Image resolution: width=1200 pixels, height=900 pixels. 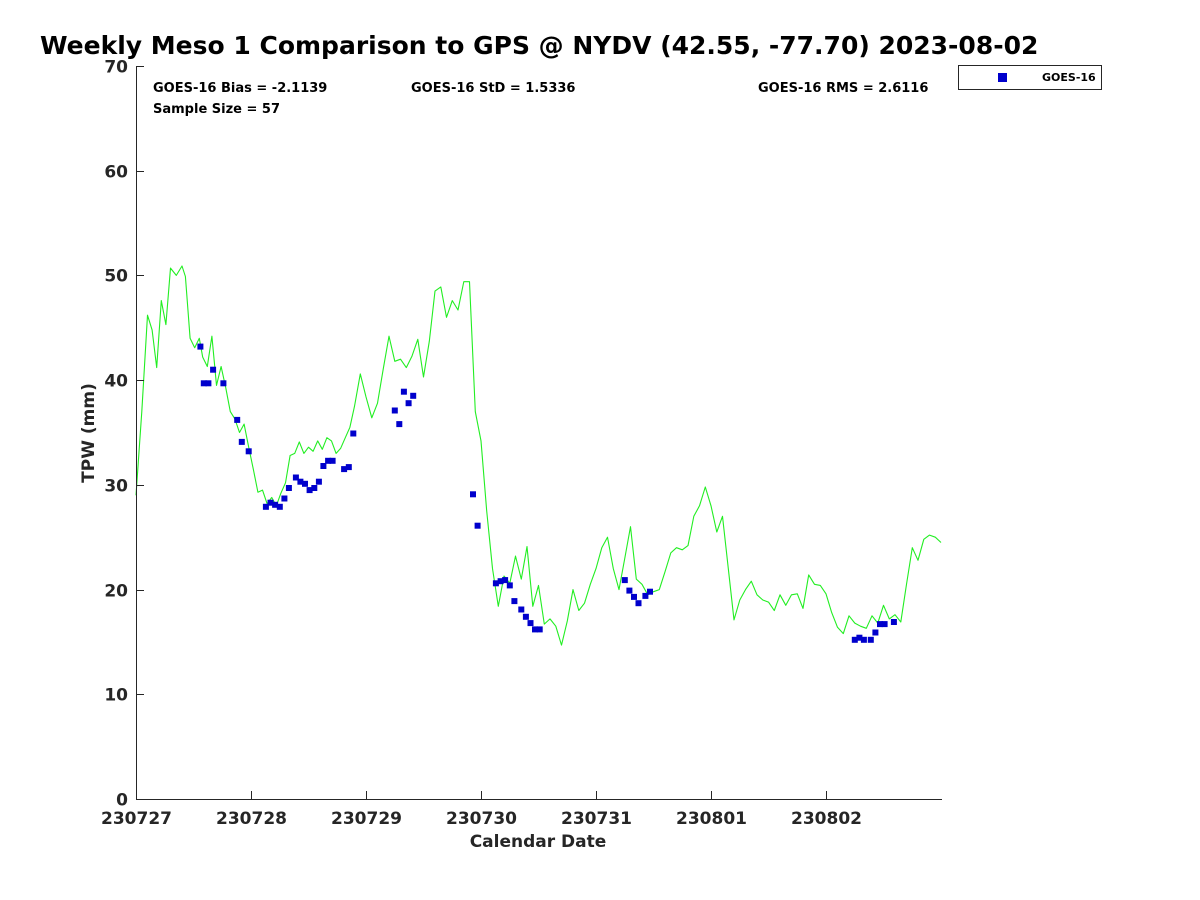 I want to click on legend-box, so click(x=1030, y=77).